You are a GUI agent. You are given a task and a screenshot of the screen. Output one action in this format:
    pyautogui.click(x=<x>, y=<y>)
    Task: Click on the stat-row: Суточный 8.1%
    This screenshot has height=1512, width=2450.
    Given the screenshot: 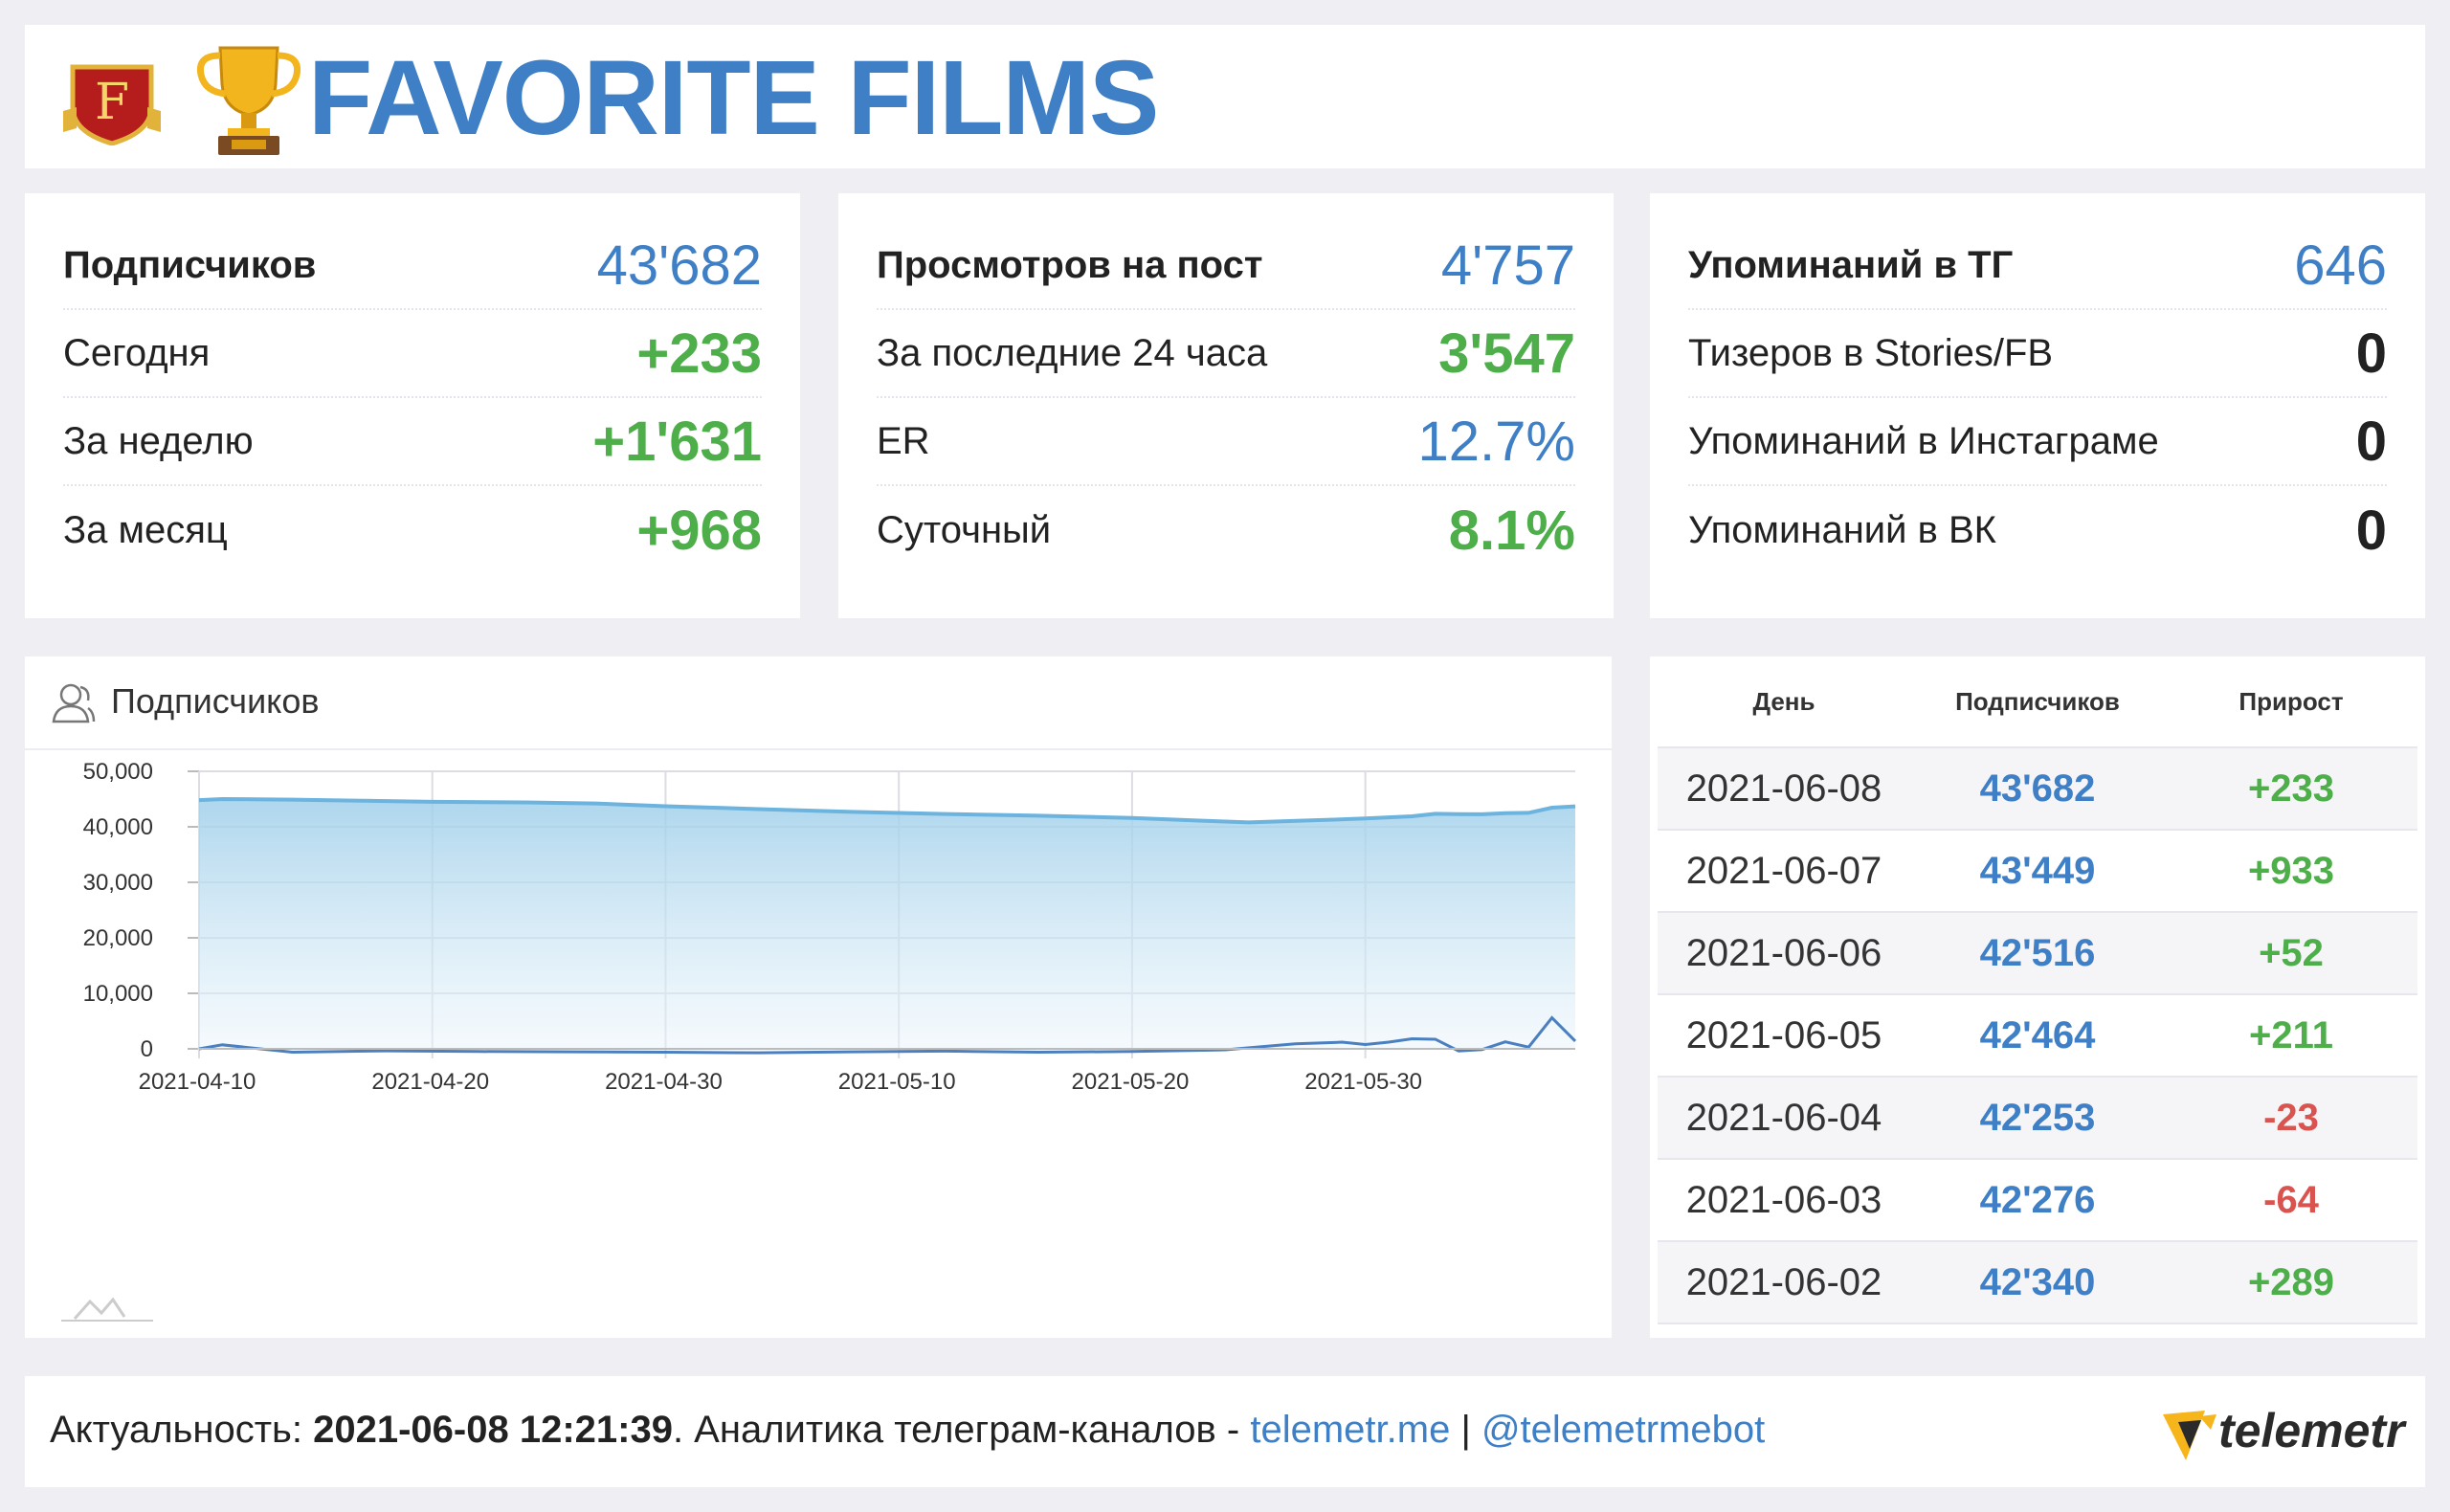 What is the action you would take?
    pyautogui.click(x=1226, y=530)
    